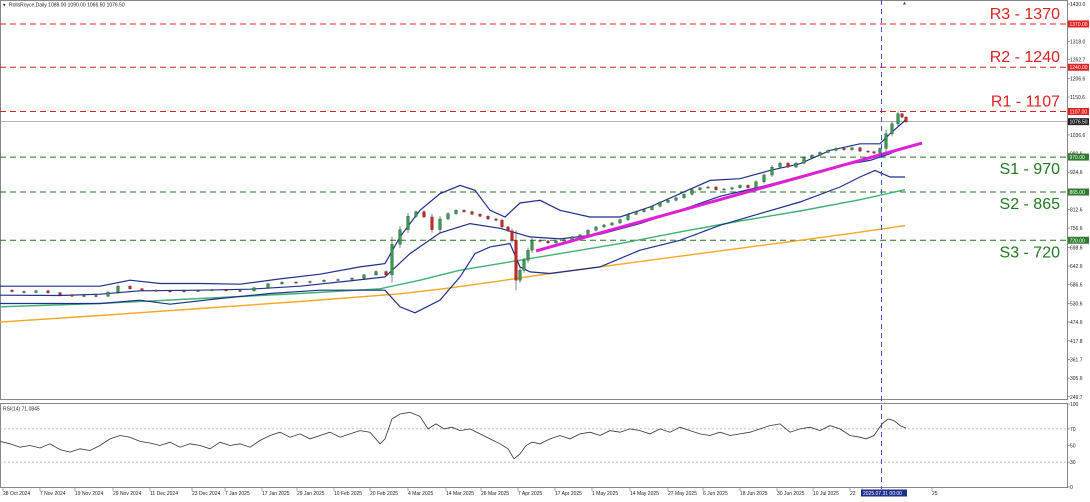 The height and width of the screenshot is (502, 1090). What do you see at coordinates (4, 6) in the screenshot?
I see `chart-header-icon: ▾` at bounding box center [4, 6].